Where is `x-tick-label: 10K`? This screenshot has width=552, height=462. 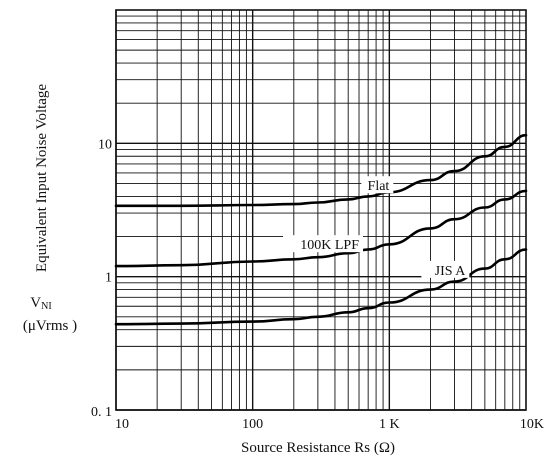 x-tick-label: 10K is located at coordinates (532, 424).